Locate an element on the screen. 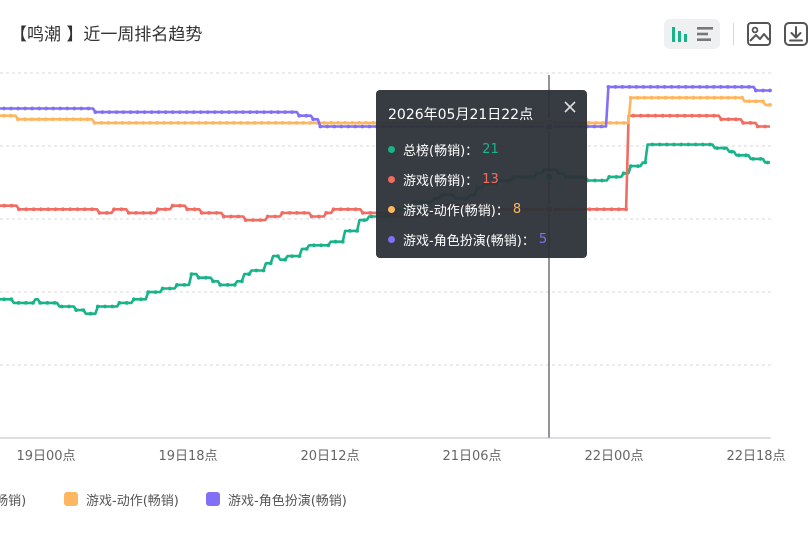  x-tick-label: 22日00点 is located at coordinates (613, 456).